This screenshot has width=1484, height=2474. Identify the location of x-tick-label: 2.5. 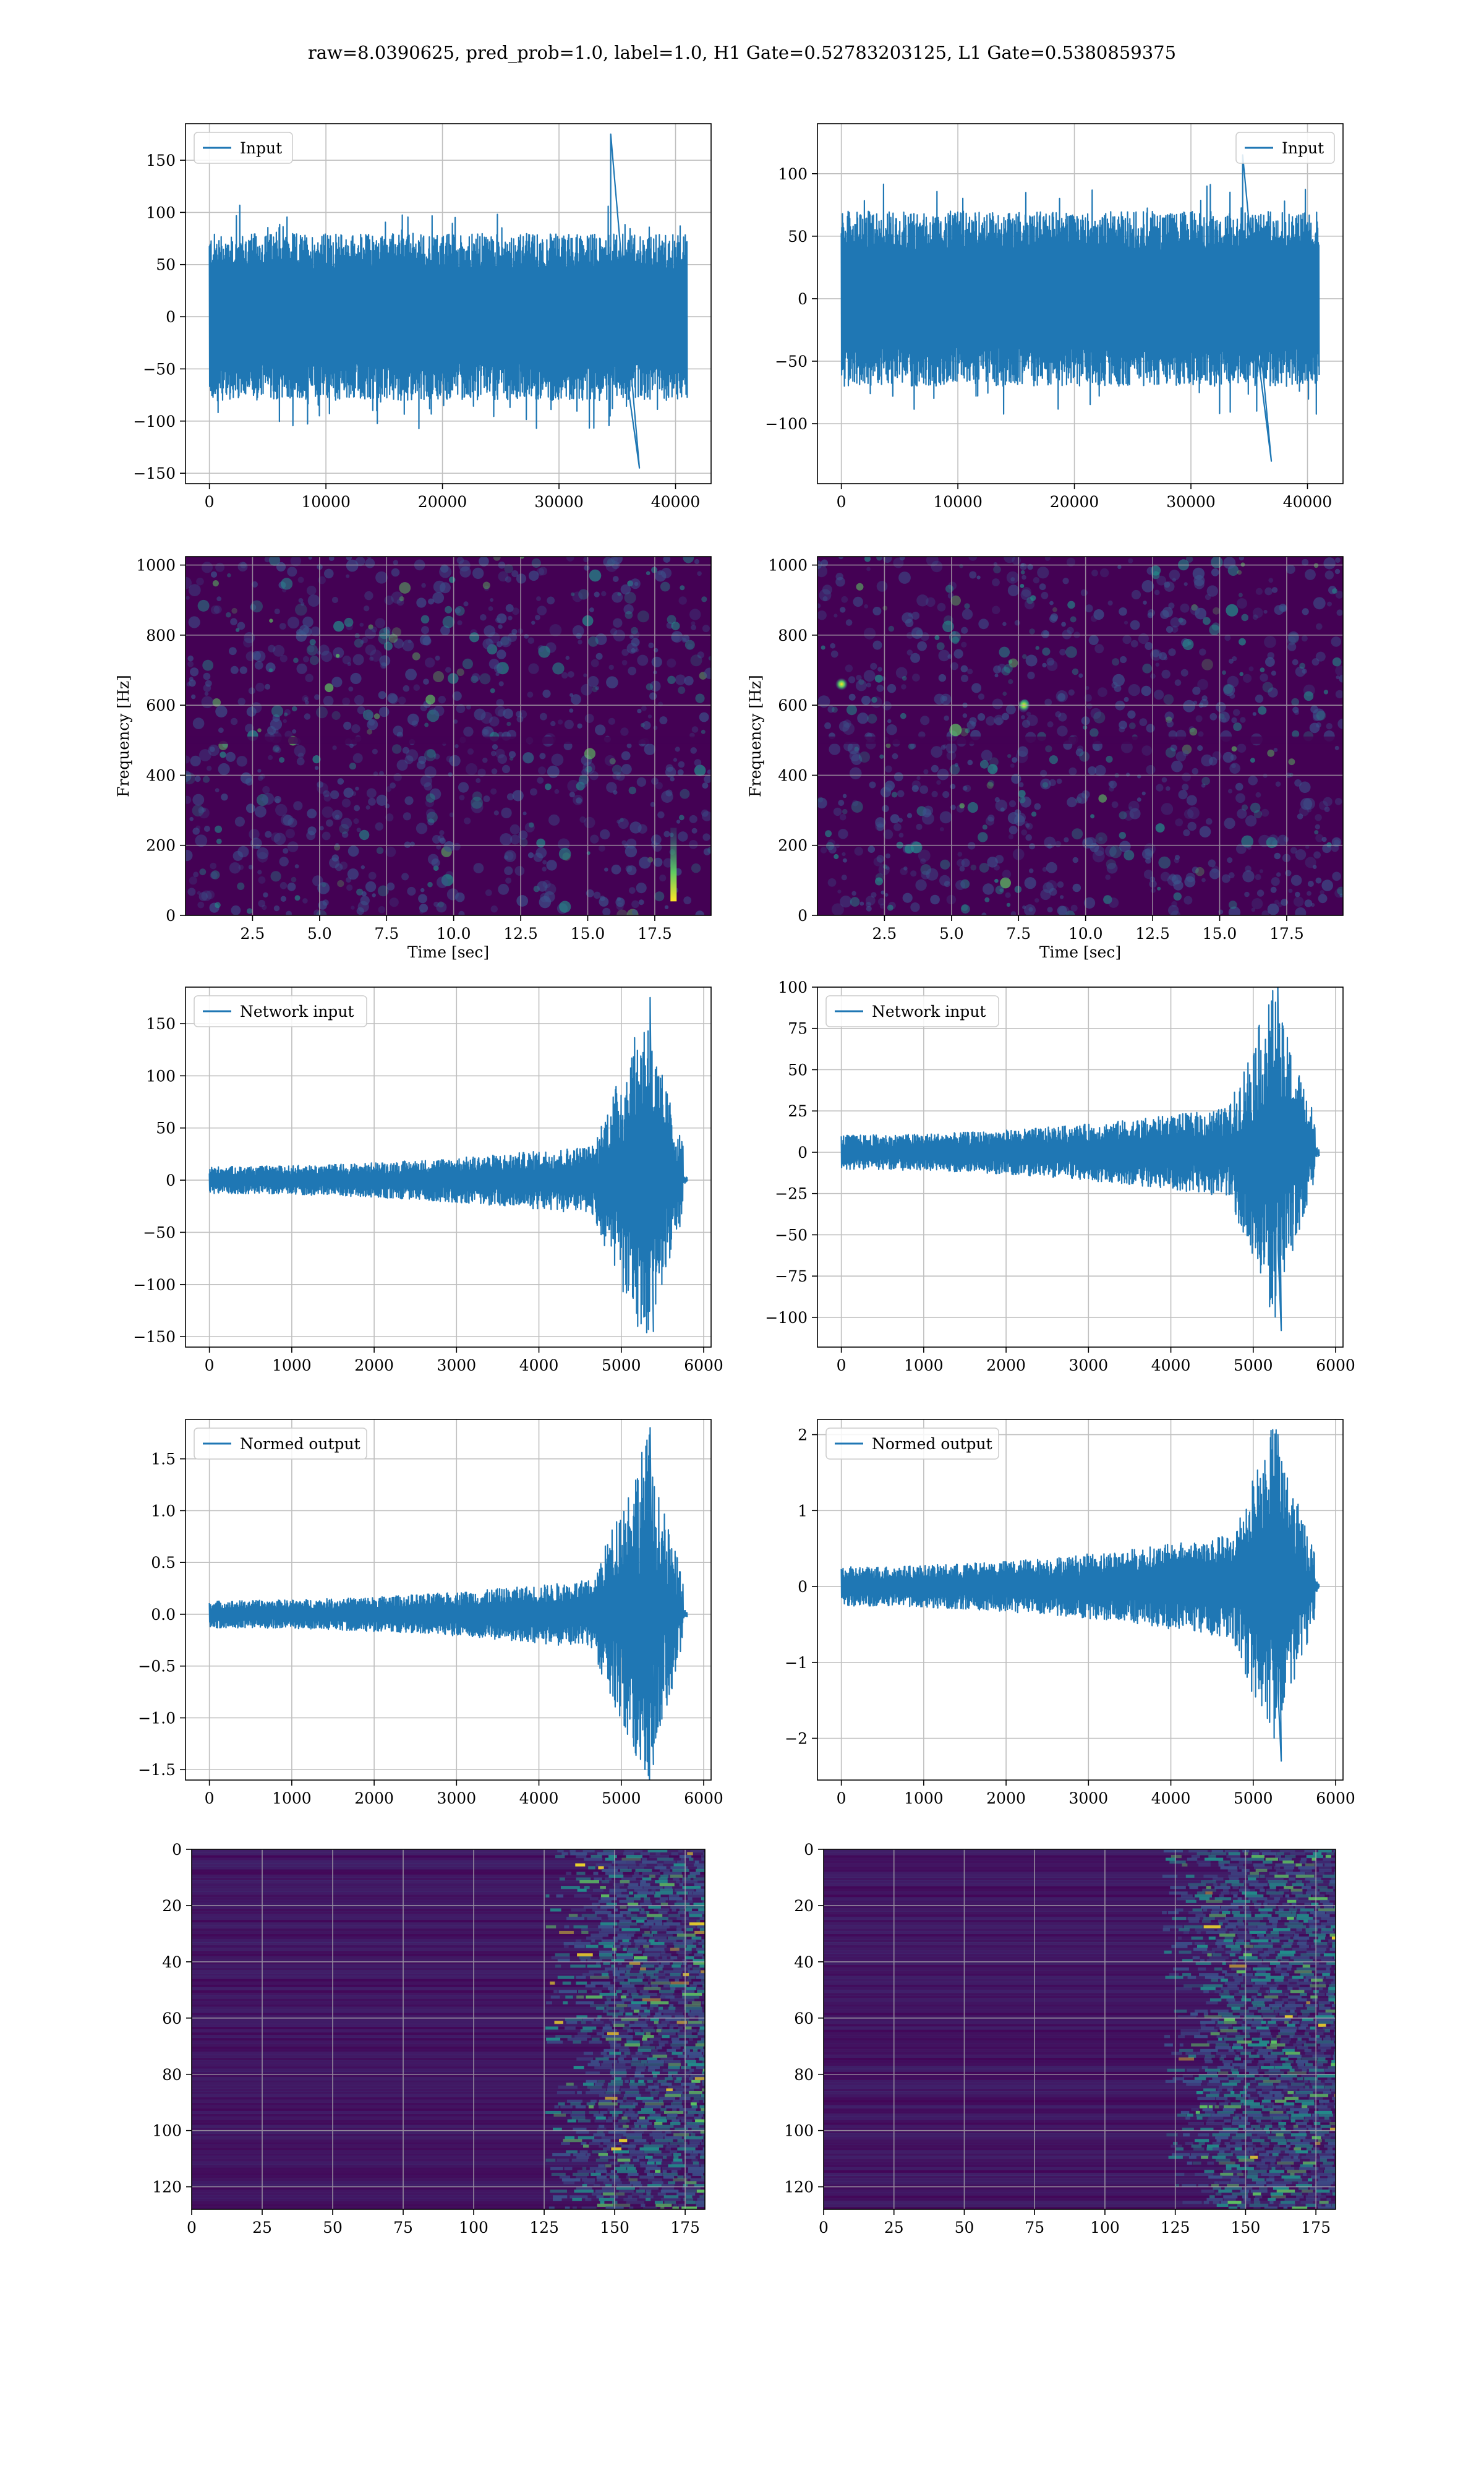
(253, 934).